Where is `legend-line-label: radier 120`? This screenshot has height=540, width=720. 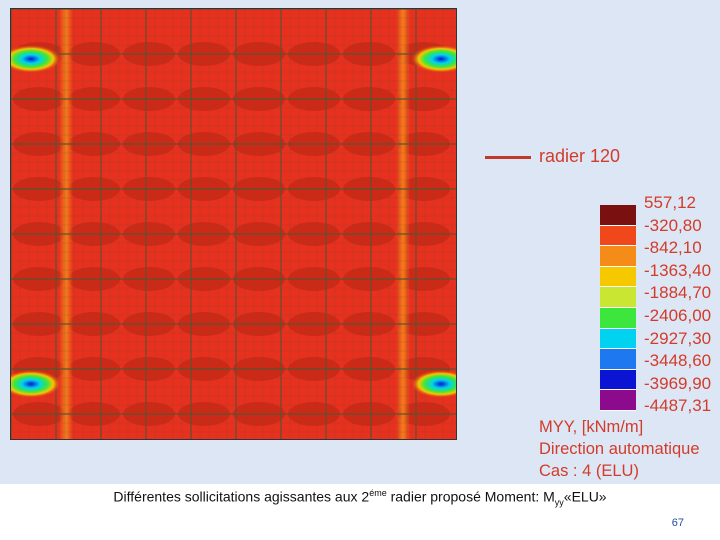
legend-line-label: radier 120 is located at coordinates (580, 156).